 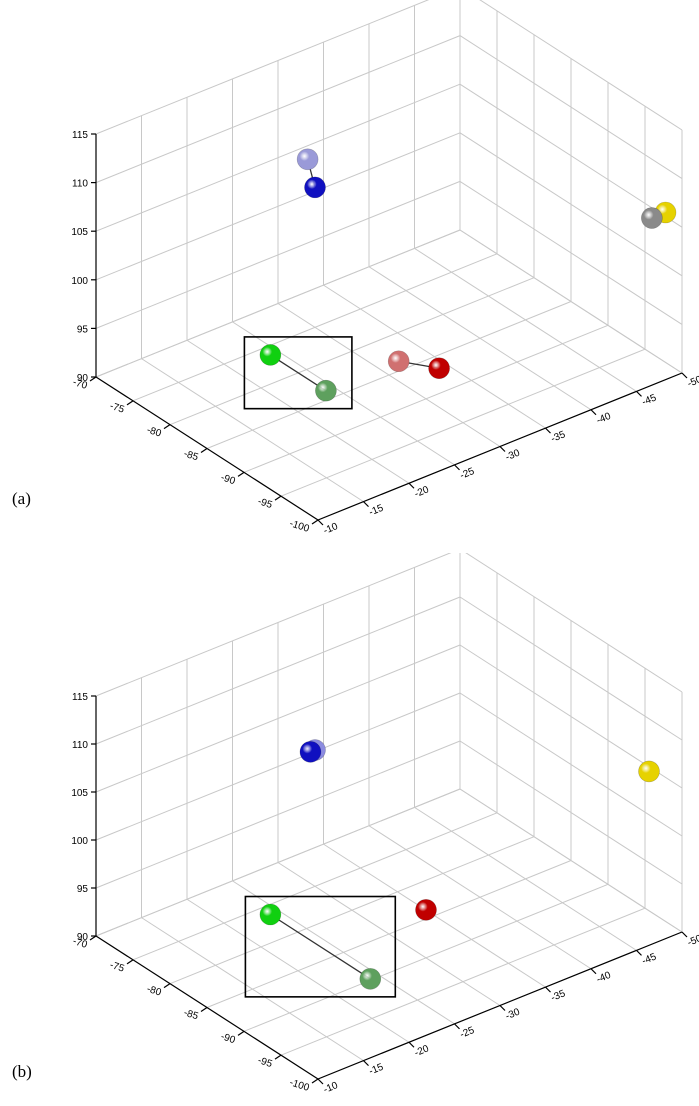 I want to click on x-tick-label: -100, so click(x=299, y=526).